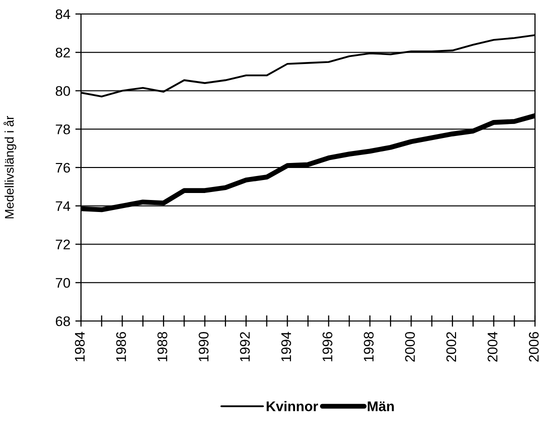 The width and height of the screenshot is (540, 425). What do you see at coordinates (410, 347) in the screenshot?
I see `x-tick-label: 2000` at bounding box center [410, 347].